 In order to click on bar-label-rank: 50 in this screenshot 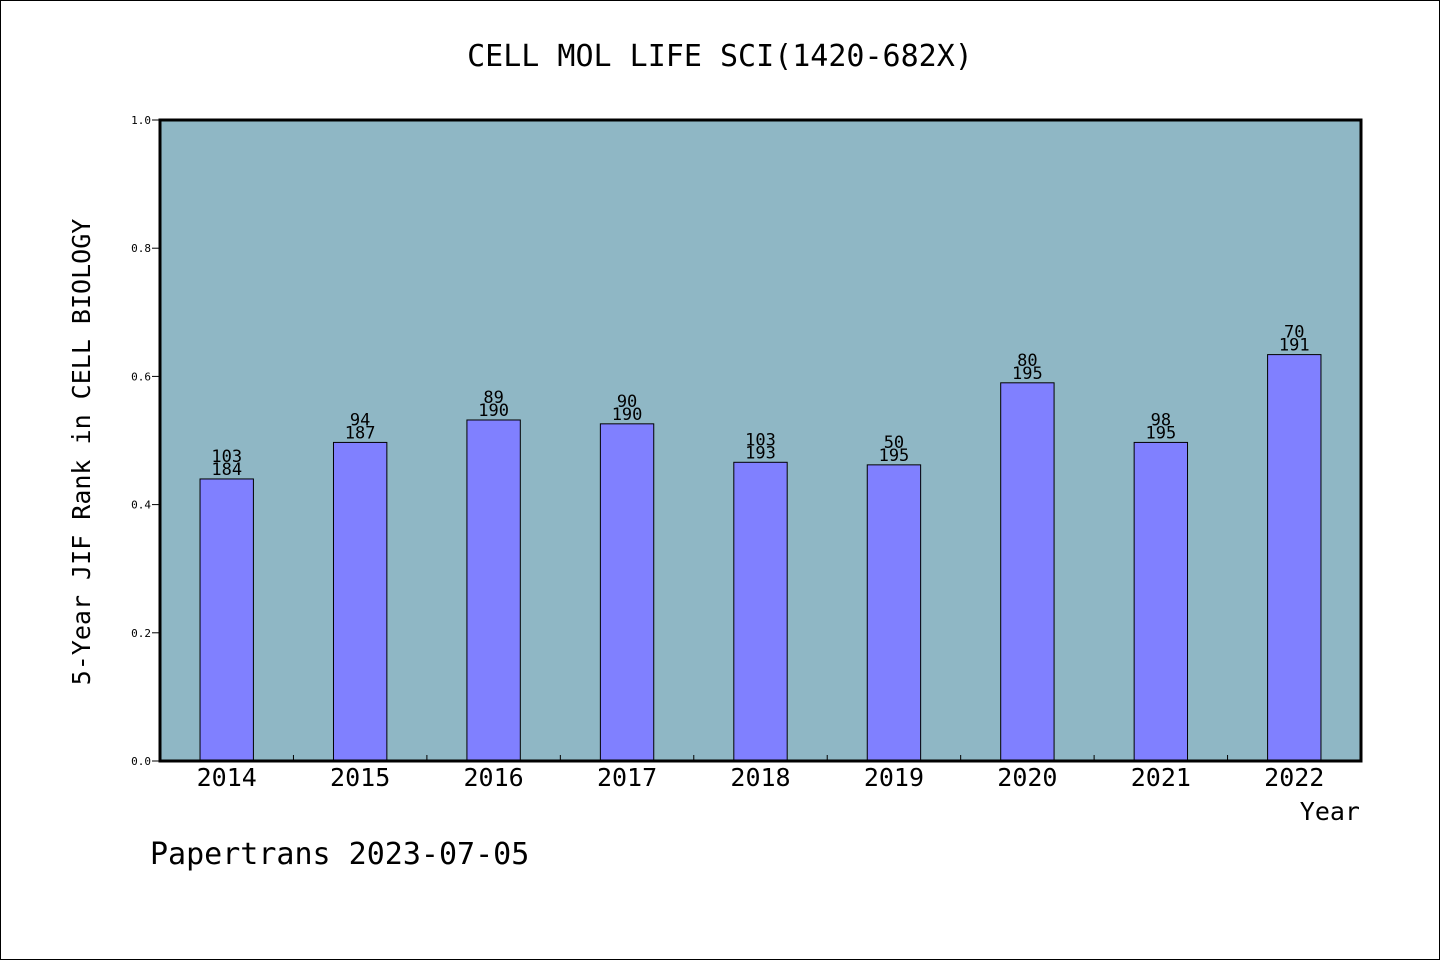, I will do `click(894, 443)`.